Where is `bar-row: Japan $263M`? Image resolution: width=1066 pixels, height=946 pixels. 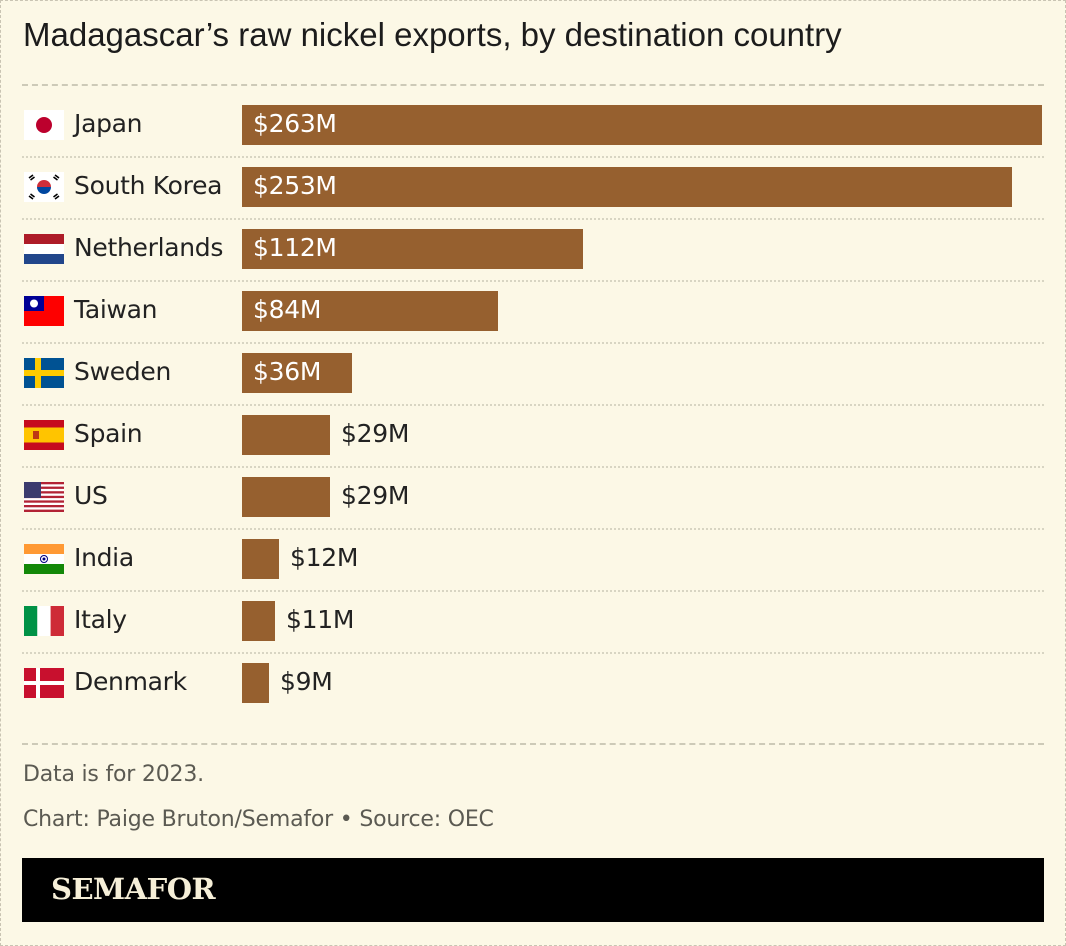 bar-row: Japan $263M is located at coordinates (533, 127).